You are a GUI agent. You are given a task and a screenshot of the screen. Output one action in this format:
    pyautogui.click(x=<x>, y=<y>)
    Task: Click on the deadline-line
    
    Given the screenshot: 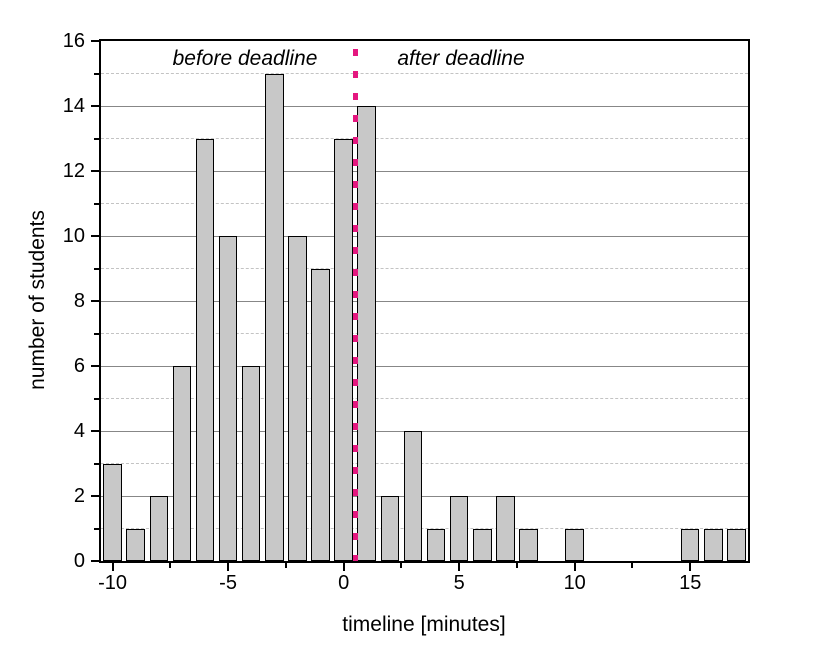 What is the action you would take?
    pyautogui.click(x=355, y=301)
    